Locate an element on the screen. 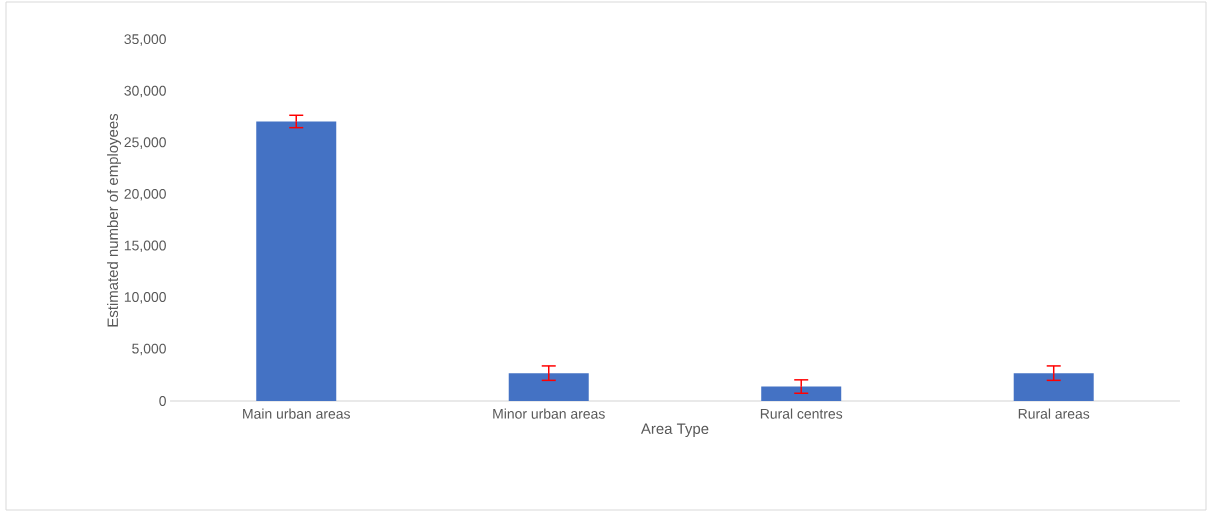 The width and height of the screenshot is (1208, 512). x-tick-label: Minor urban areas is located at coordinates (549, 413).